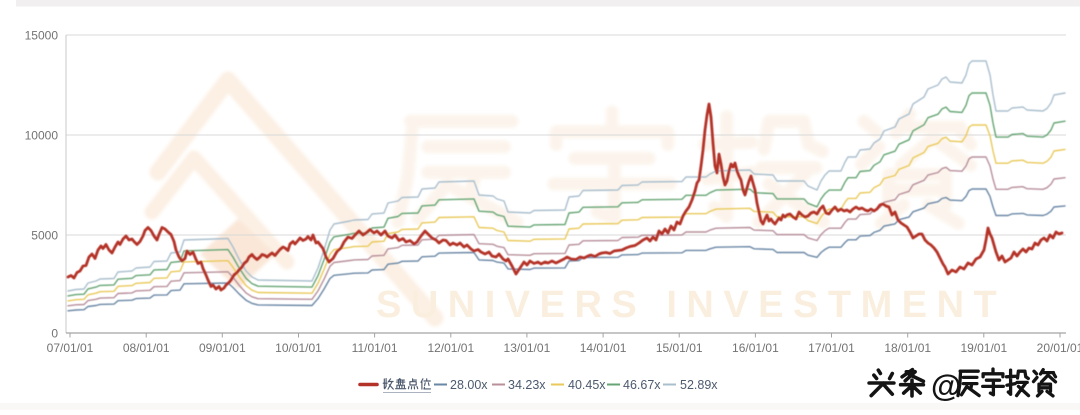 The width and height of the screenshot is (1080, 415). I want to click on svg-text: 10/01/01, so click(298, 348).